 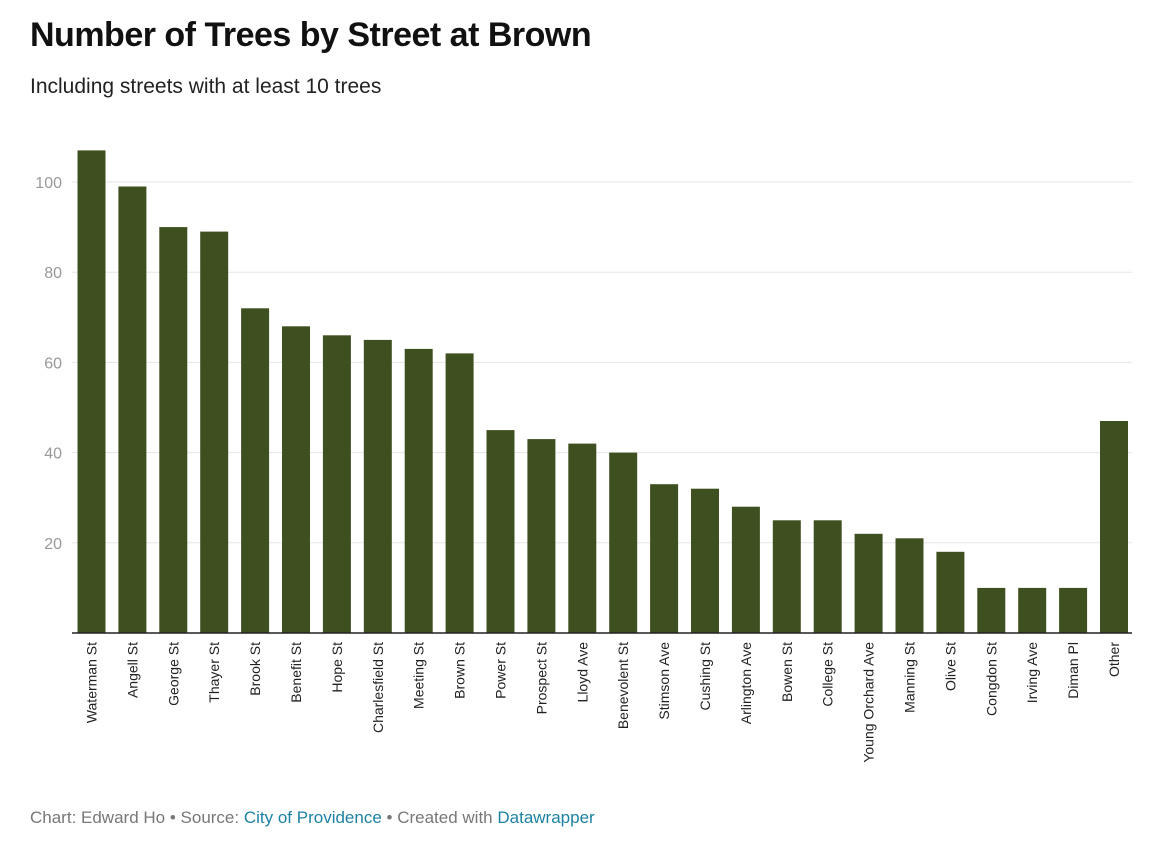 What do you see at coordinates (910, 677) in the screenshot?
I see `x-tick-label-manning-st: Manning St` at bounding box center [910, 677].